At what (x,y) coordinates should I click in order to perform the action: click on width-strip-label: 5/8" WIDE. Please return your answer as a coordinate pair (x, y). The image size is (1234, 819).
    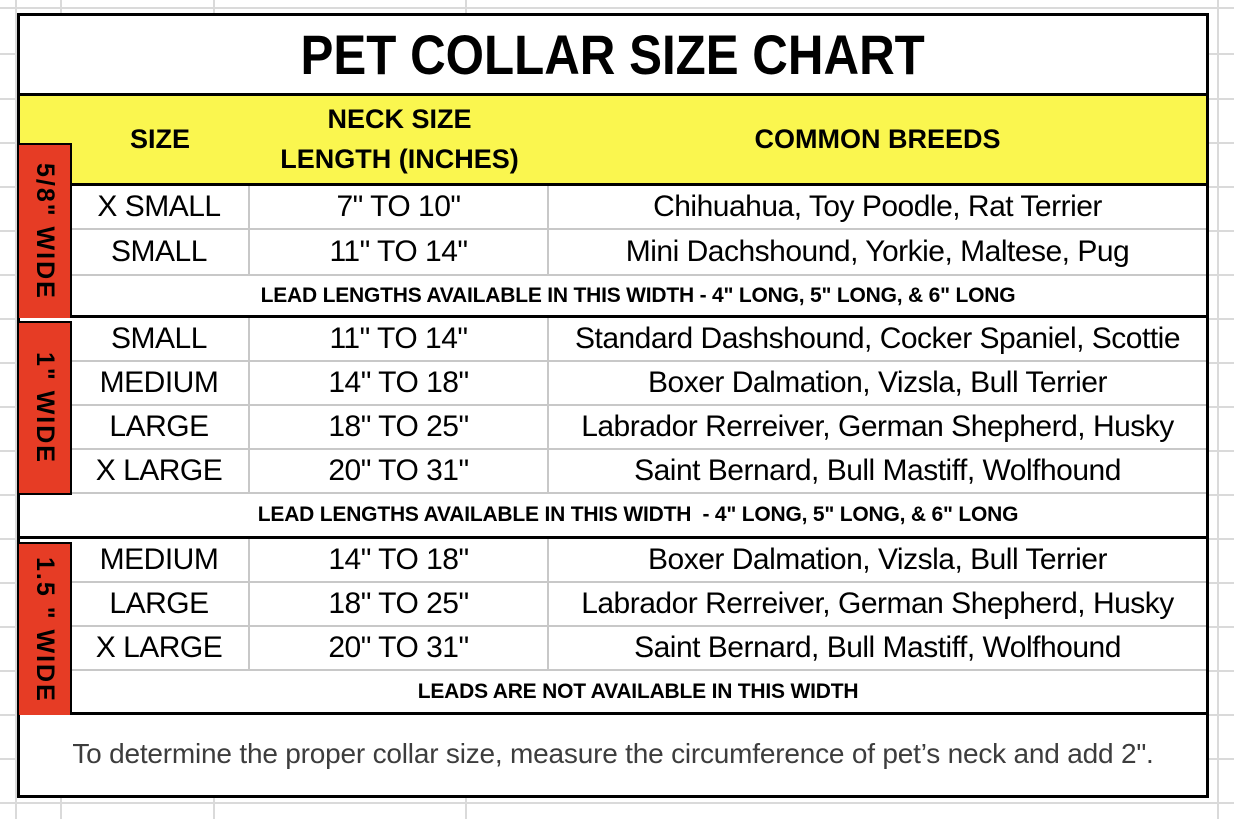
    Looking at the image, I should click on (45, 231).